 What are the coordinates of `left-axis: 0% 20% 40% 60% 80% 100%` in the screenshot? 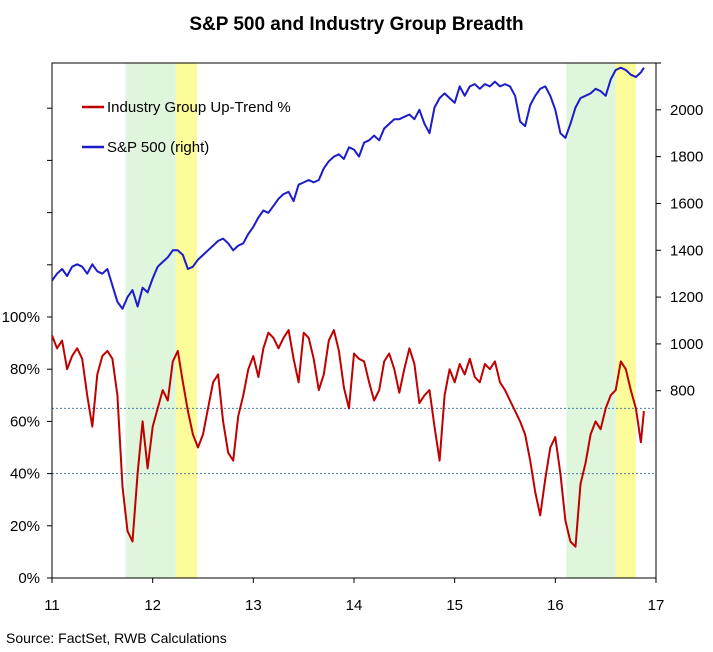 It's located at (27, 347).